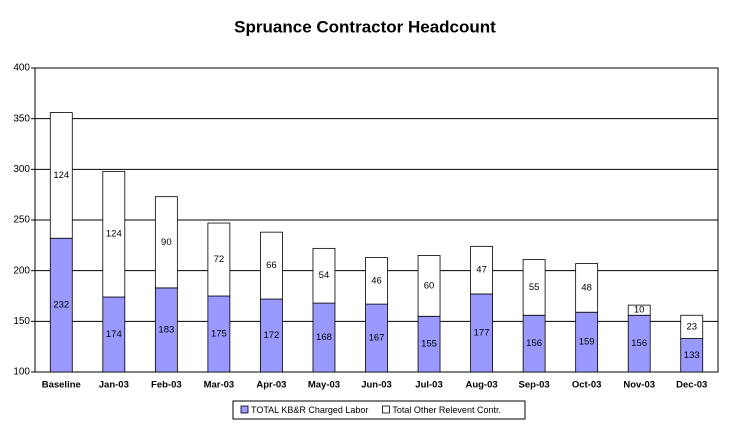  I want to click on y-tick-label: 100, so click(21, 372).